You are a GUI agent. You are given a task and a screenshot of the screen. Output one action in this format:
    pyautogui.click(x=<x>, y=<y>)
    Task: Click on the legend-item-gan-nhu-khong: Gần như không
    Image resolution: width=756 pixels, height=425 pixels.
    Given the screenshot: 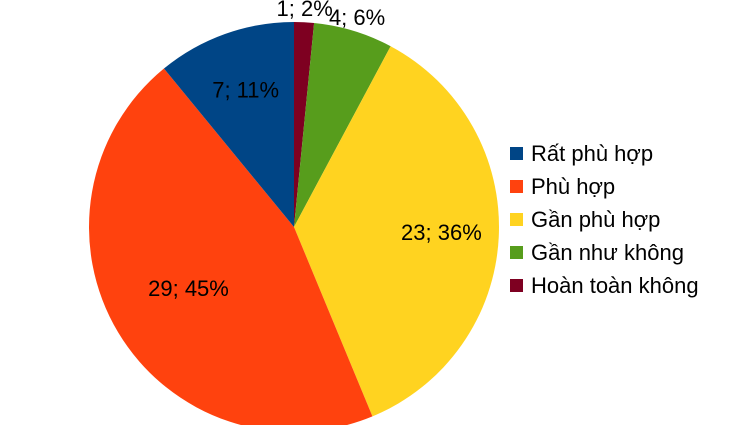 What is the action you would take?
    pyautogui.click(x=604, y=252)
    